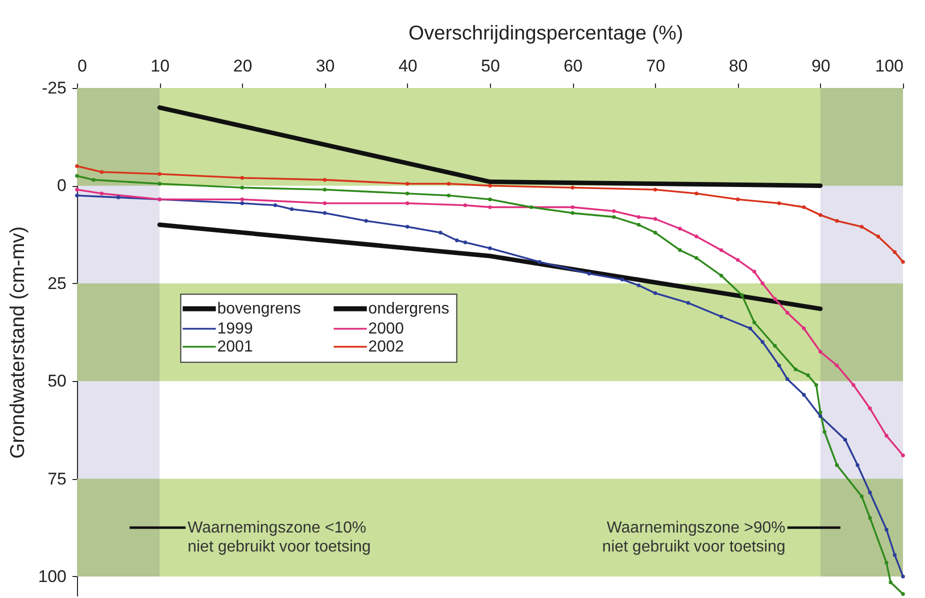 This screenshot has width=925, height=598. Describe the element at coordinates (889, 66) in the screenshot. I see `x-tick-label: 100` at that location.